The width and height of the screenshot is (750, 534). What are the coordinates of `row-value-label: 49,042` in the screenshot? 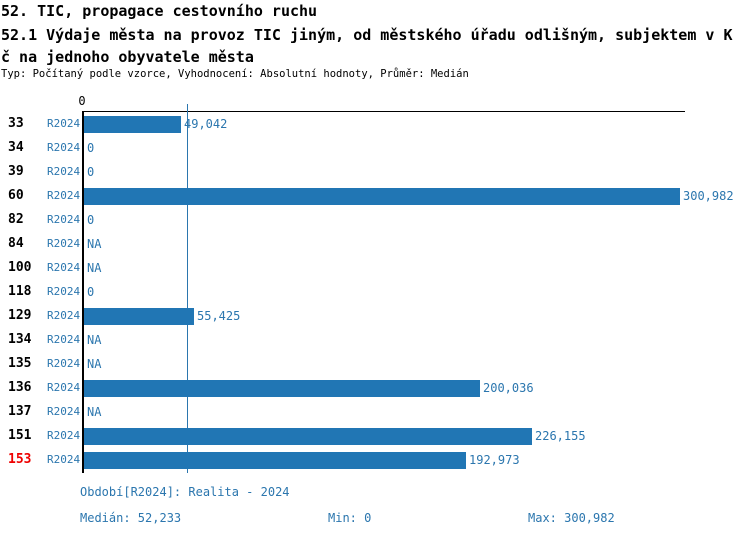 It's located at (206, 124).